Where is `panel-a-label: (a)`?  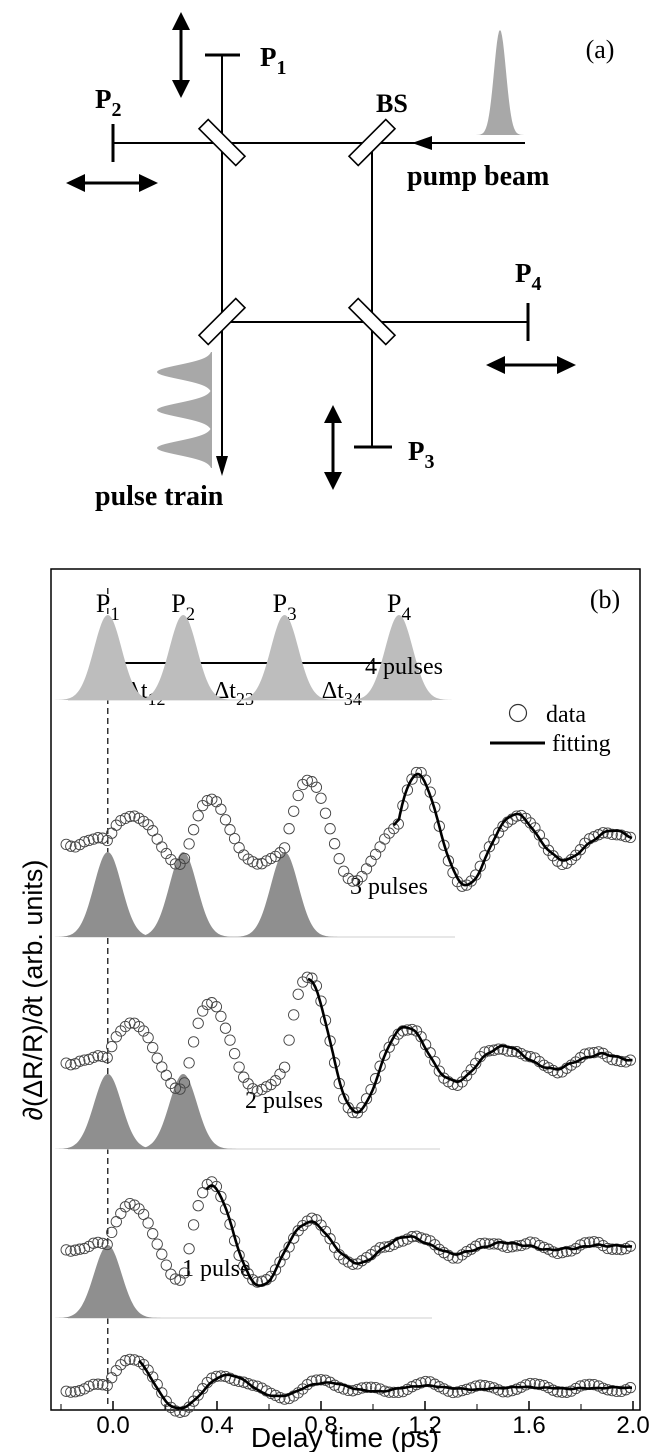
panel-a-label: (a) is located at coordinates (600, 49).